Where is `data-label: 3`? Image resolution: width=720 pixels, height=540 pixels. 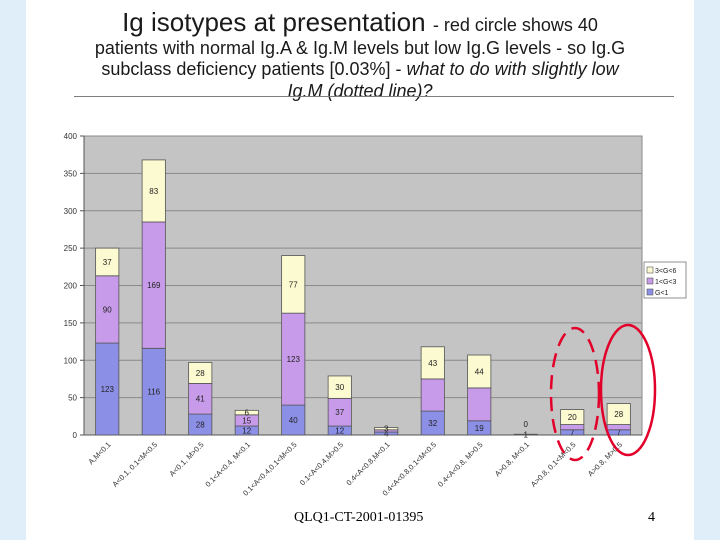 data-label: 3 is located at coordinates (386, 429).